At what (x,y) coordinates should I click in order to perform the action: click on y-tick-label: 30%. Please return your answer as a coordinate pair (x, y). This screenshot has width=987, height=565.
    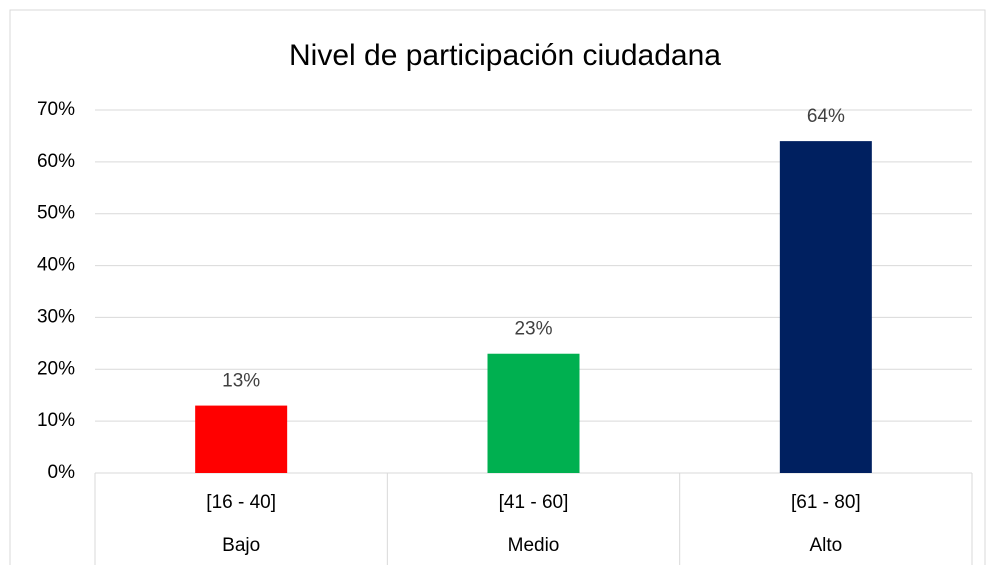
    Looking at the image, I should click on (56, 316).